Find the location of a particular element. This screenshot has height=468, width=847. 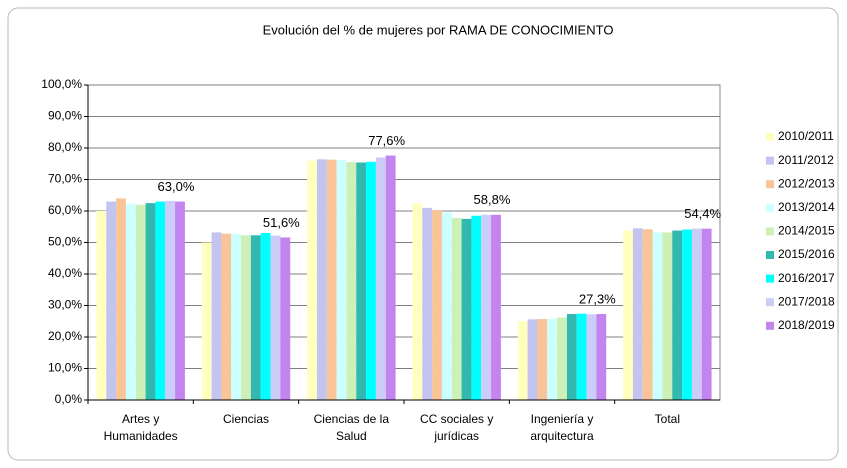

legend-label: 2013/2014 is located at coordinates (806, 207).